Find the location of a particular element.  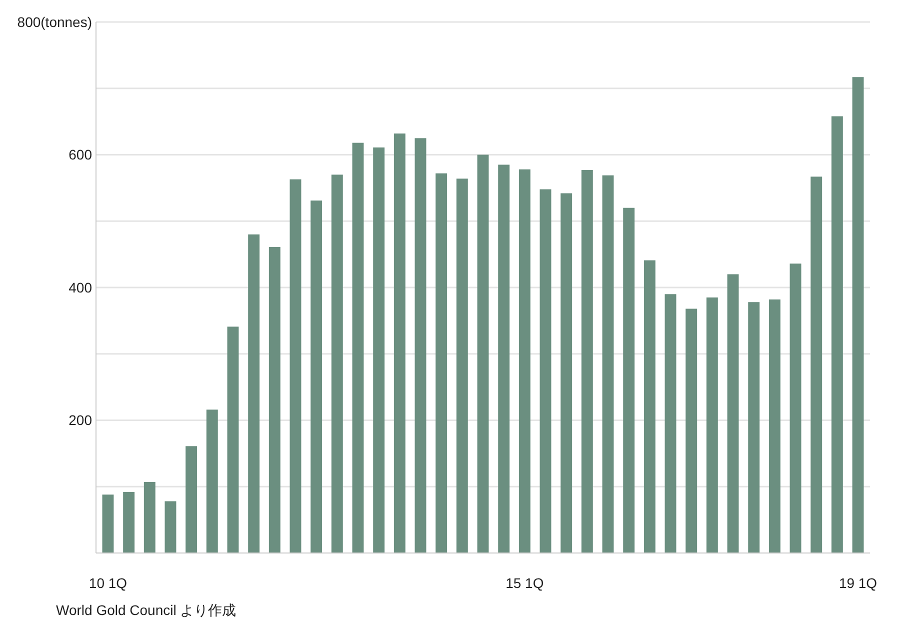

x-tick-label: 15 1Q is located at coordinates (525, 583).